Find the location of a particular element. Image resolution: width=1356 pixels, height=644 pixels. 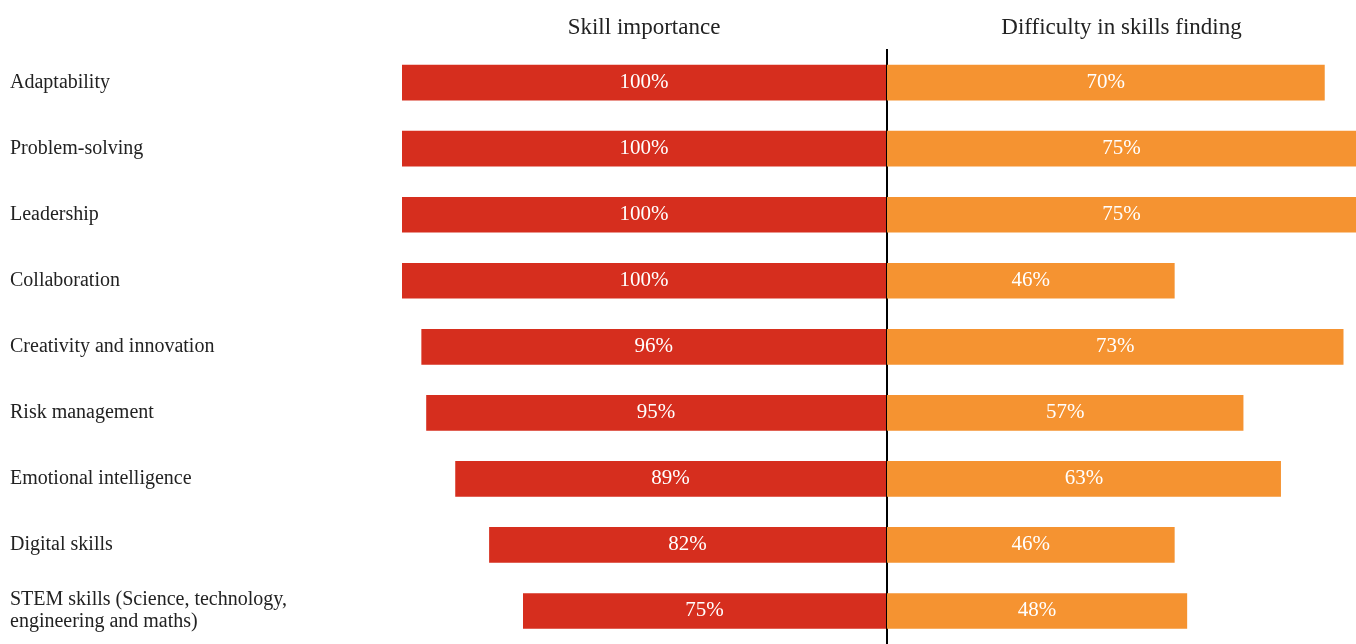

y-tick-label: Risk management is located at coordinates (82, 412).